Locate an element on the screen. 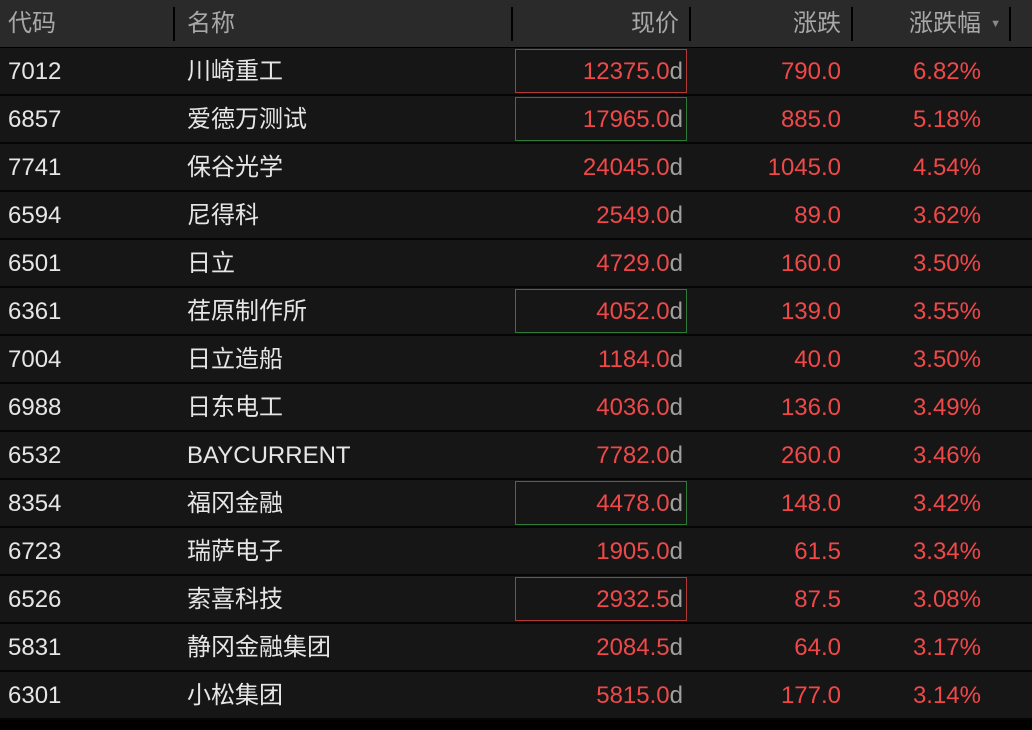 This screenshot has width=1032, height=730. change-percent: 3.49% is located at coordinates (946, 407).